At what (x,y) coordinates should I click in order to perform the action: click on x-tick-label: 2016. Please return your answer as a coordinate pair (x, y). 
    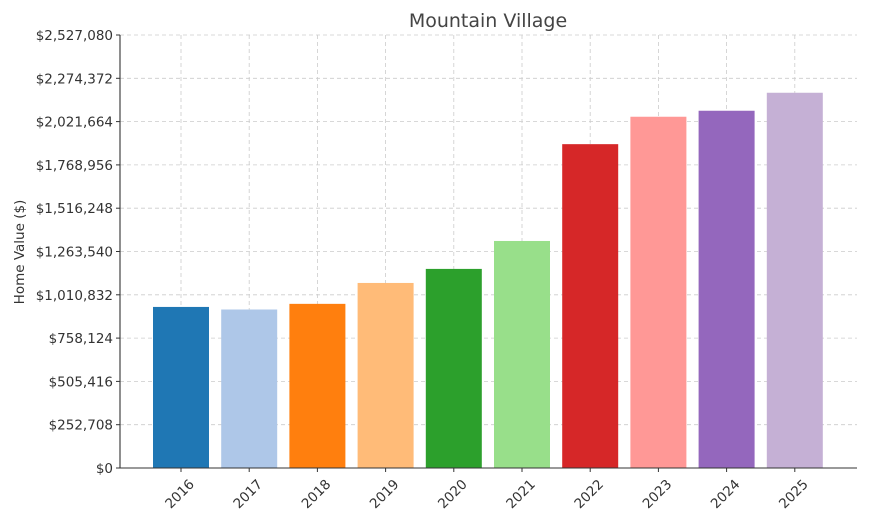
    Looking at the image, I should click on (180, 495).